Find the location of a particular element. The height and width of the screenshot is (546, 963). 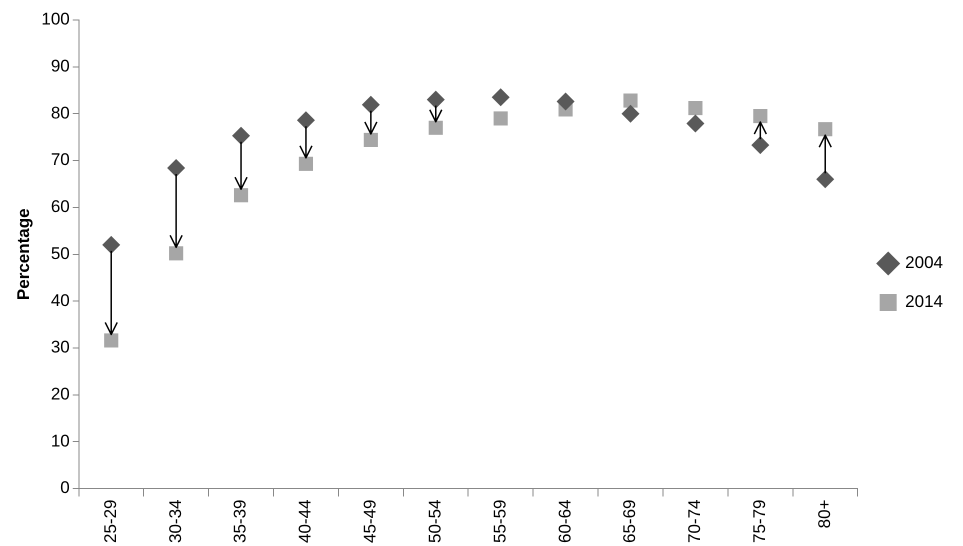

y-tick-label: 70 is located at coordinates (60, 160).